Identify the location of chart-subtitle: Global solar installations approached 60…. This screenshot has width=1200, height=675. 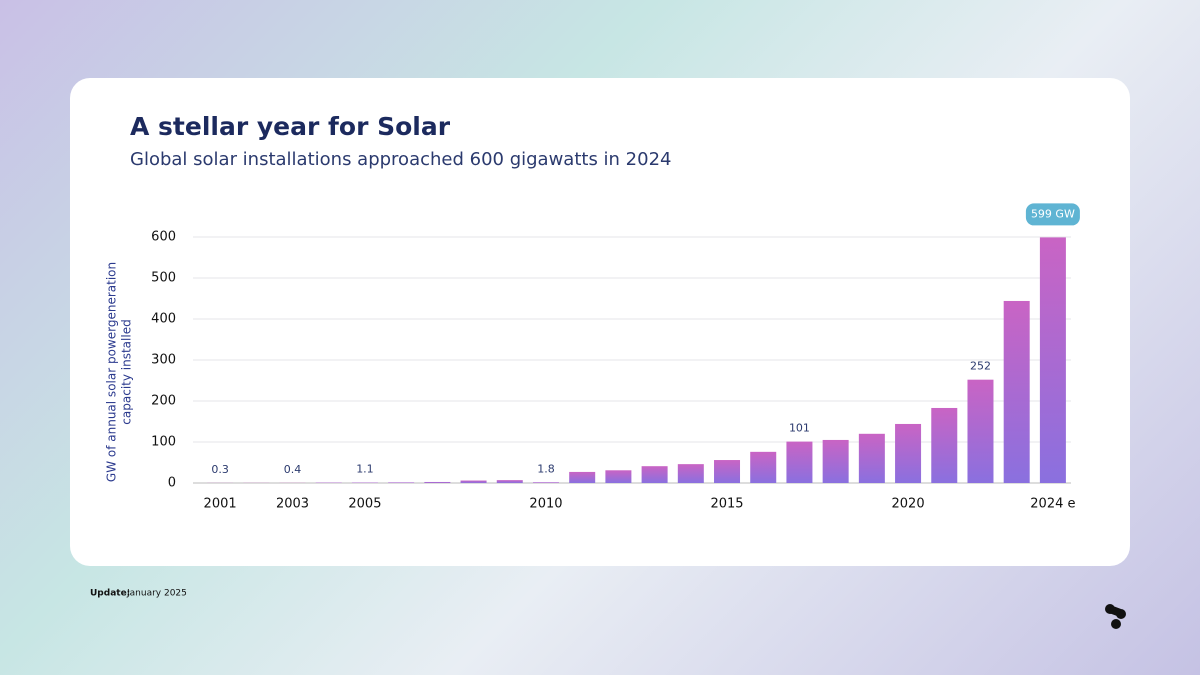
(401, 159).